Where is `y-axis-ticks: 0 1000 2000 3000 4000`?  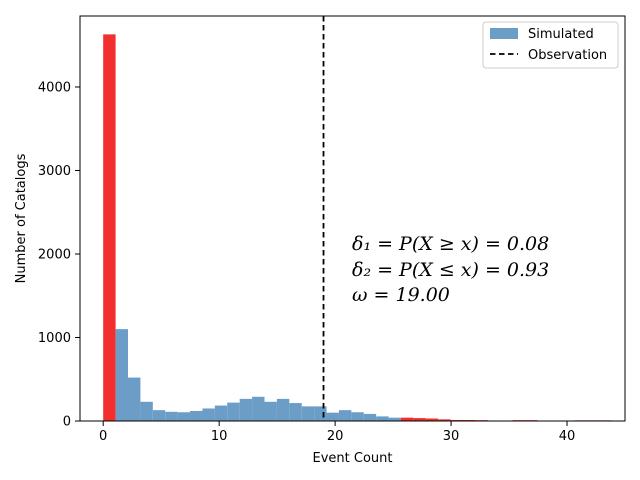
y-axis-ticks: 0 1000 2000 3000 4000 is located at coordinates (59, 255).